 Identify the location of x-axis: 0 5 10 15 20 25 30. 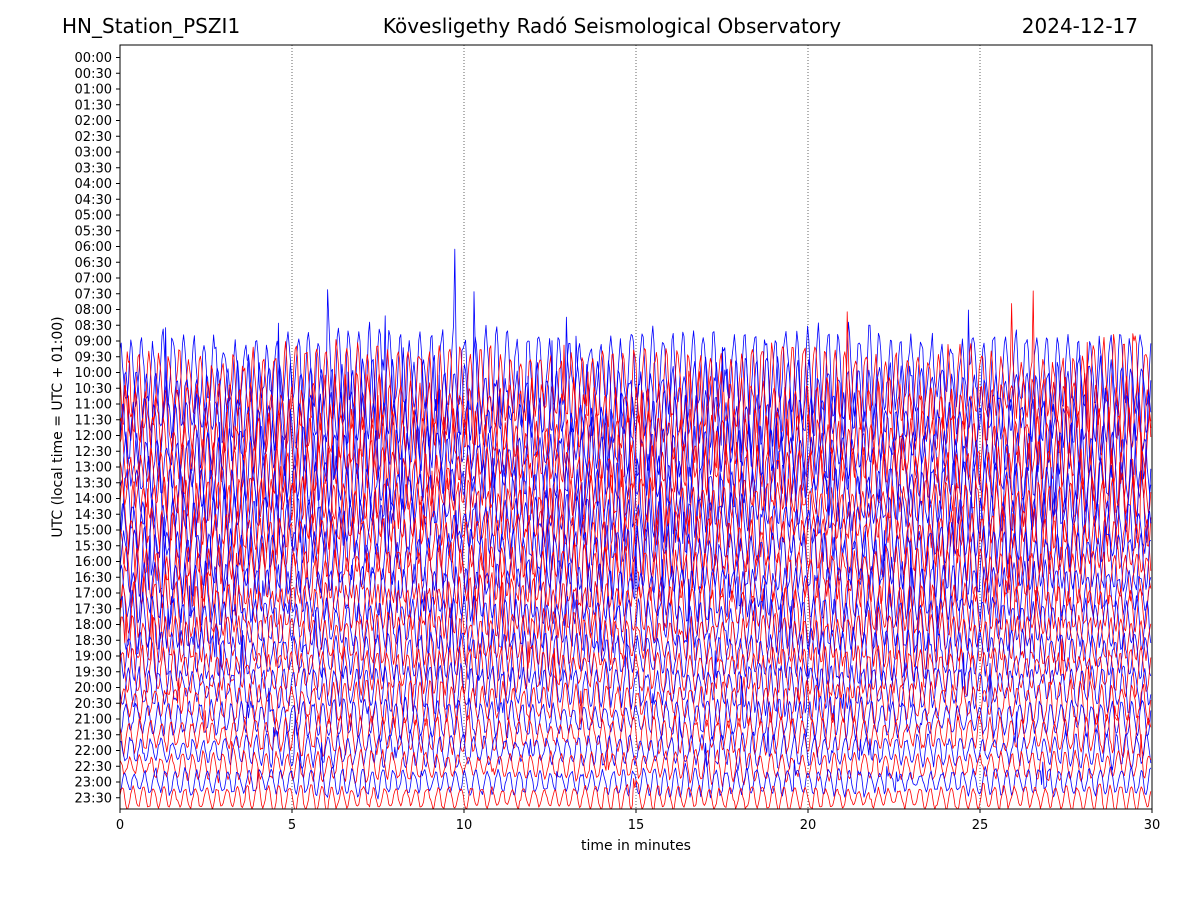
(638, 821).